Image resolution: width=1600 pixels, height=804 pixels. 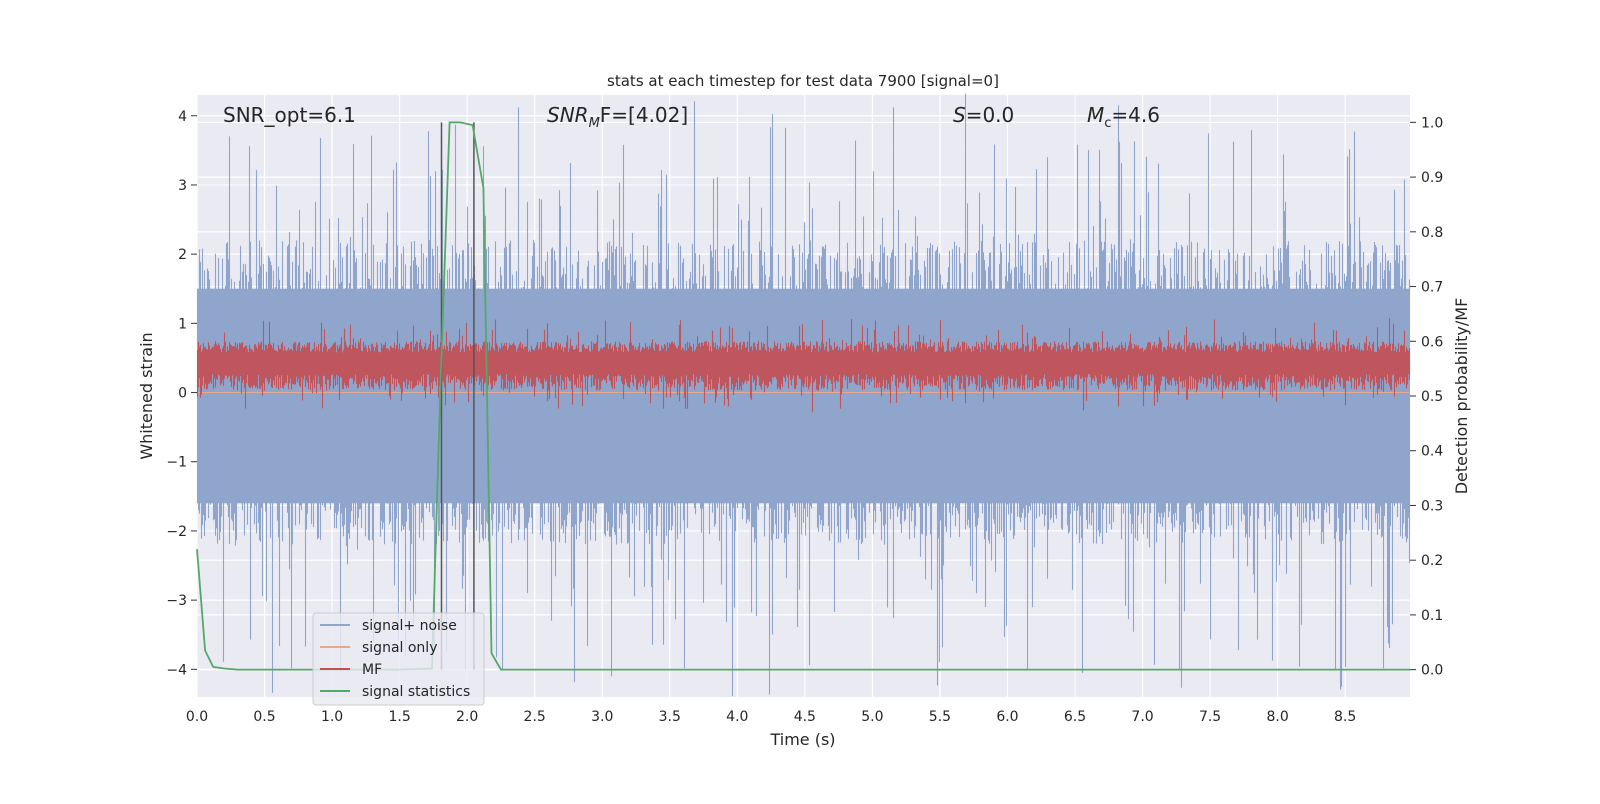 What do you see at coordinates (467, 717) in the screenshot?
I see `x-tick-label: 2.0` at bounding box center [467, 717].